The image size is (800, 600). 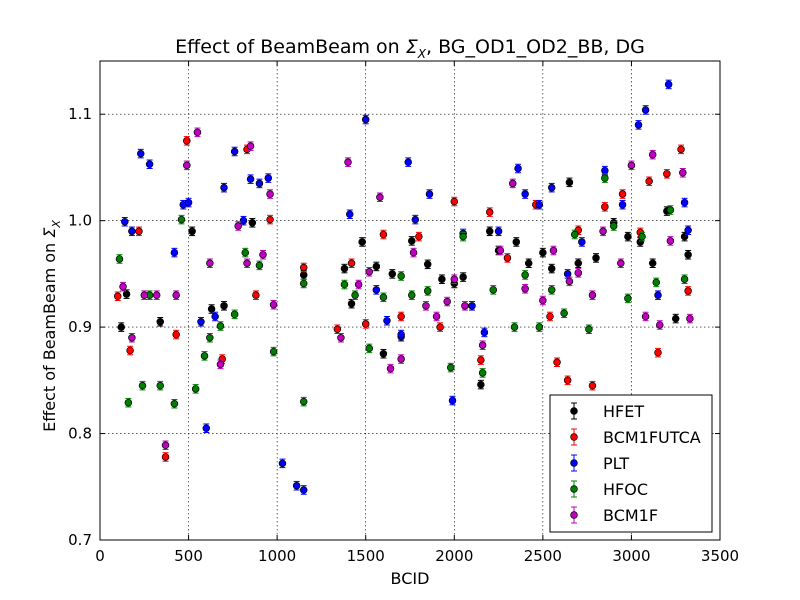 I want to click on legend-item-bcm1futca: BCM1FUTCA, so click(x=635, y=437).